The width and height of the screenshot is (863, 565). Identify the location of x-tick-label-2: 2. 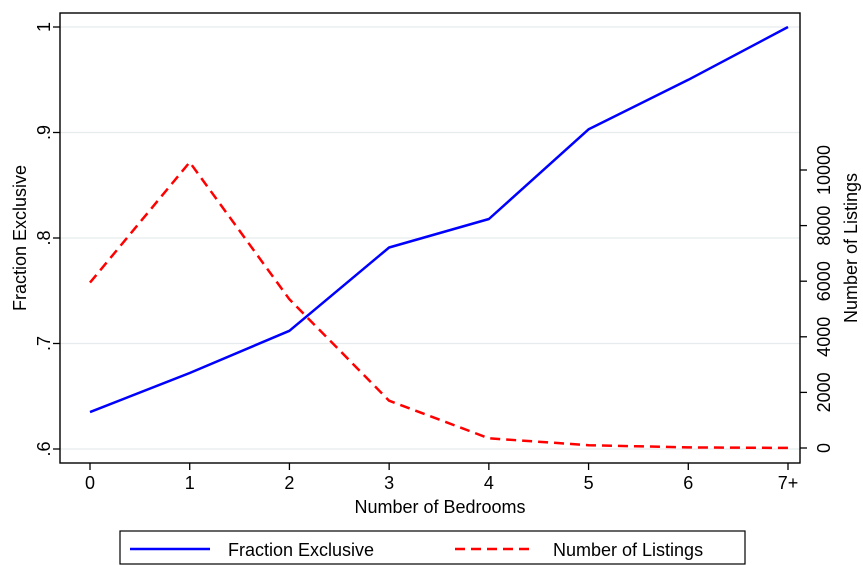
(289, 483).